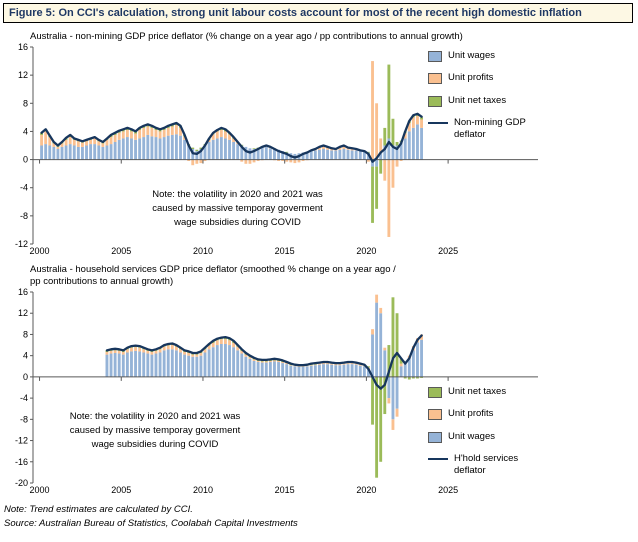 The width and height of the screenshot is (638, 542). What do you see at coordinates (21, 462) in the screenshot?
I see `svg-text: -16` at bounding box center [21, 462].